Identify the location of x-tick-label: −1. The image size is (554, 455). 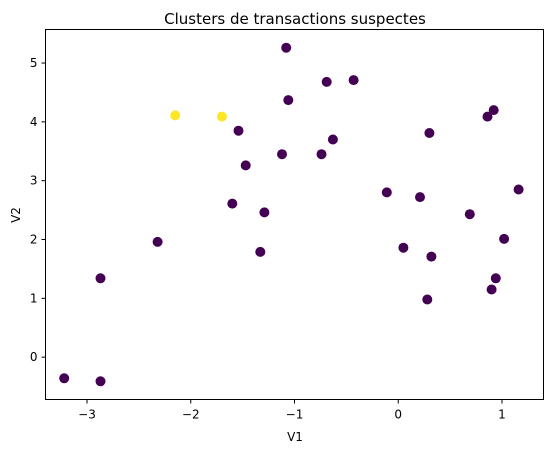
(295, 415).